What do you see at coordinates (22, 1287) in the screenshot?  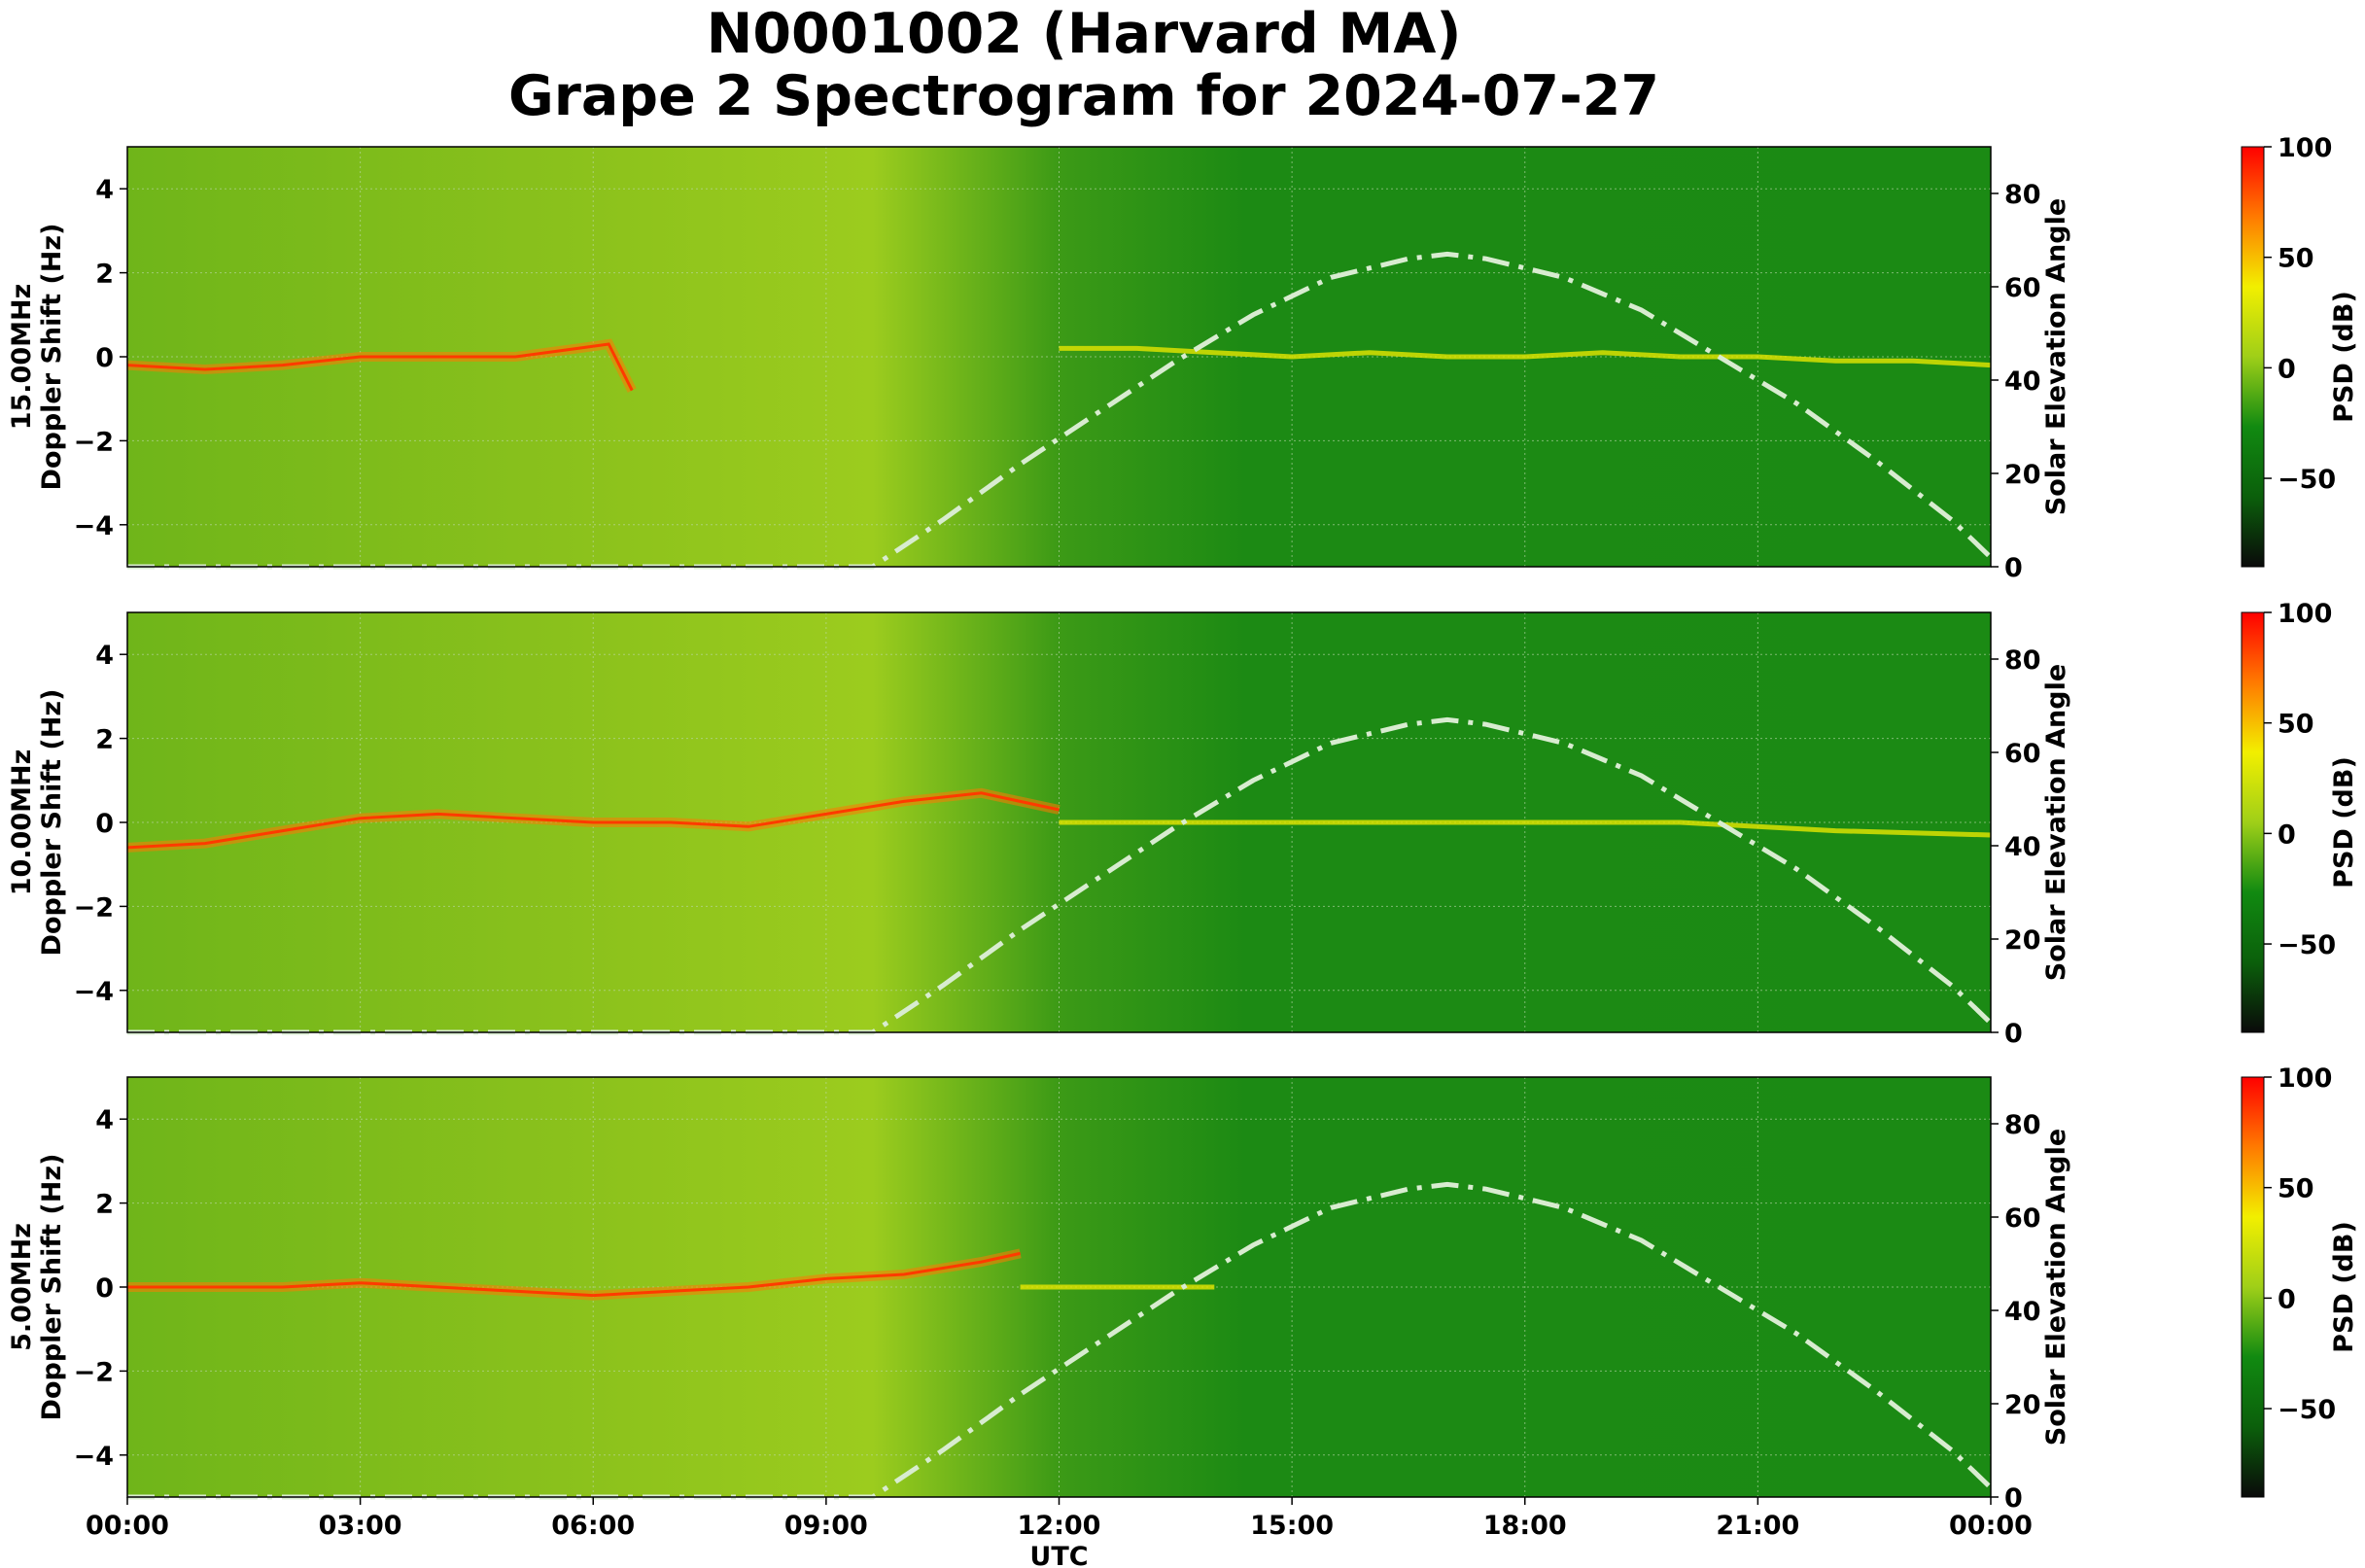 I see `frequency-label: 5.00MHz` at bounding box center [22, 1287].